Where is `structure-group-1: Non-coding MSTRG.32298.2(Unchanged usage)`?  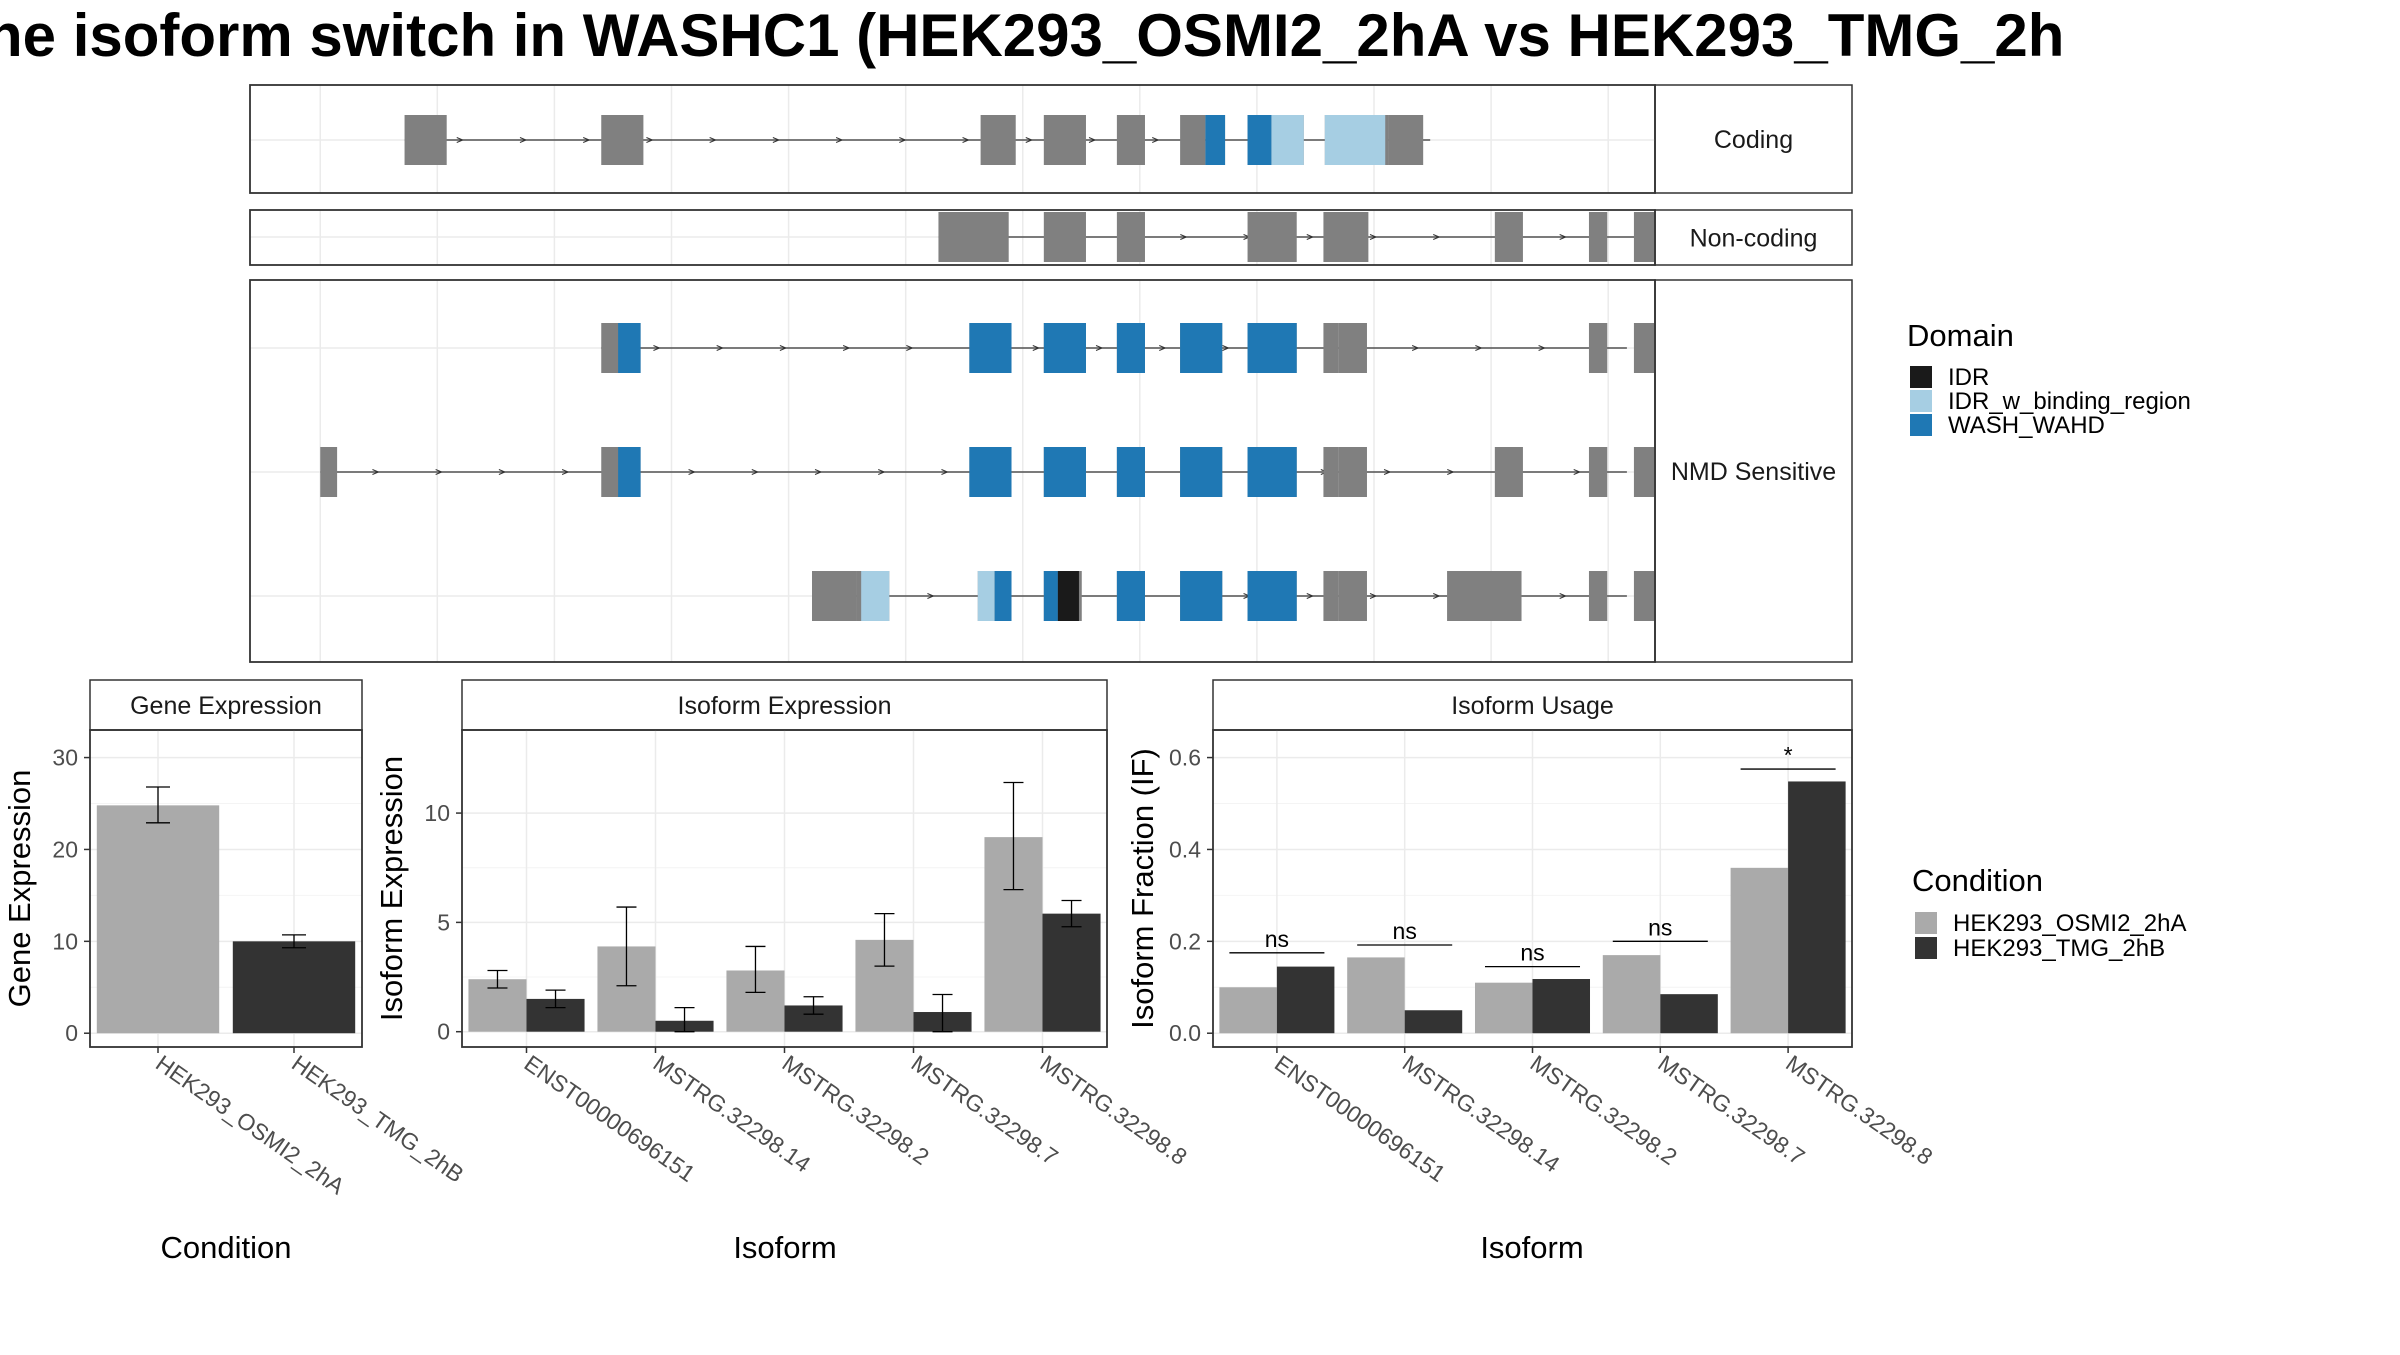
structure-group-1: Non-coding MSTRG.32298.2(Unchanged usage) is located at coordinates (937, 238).